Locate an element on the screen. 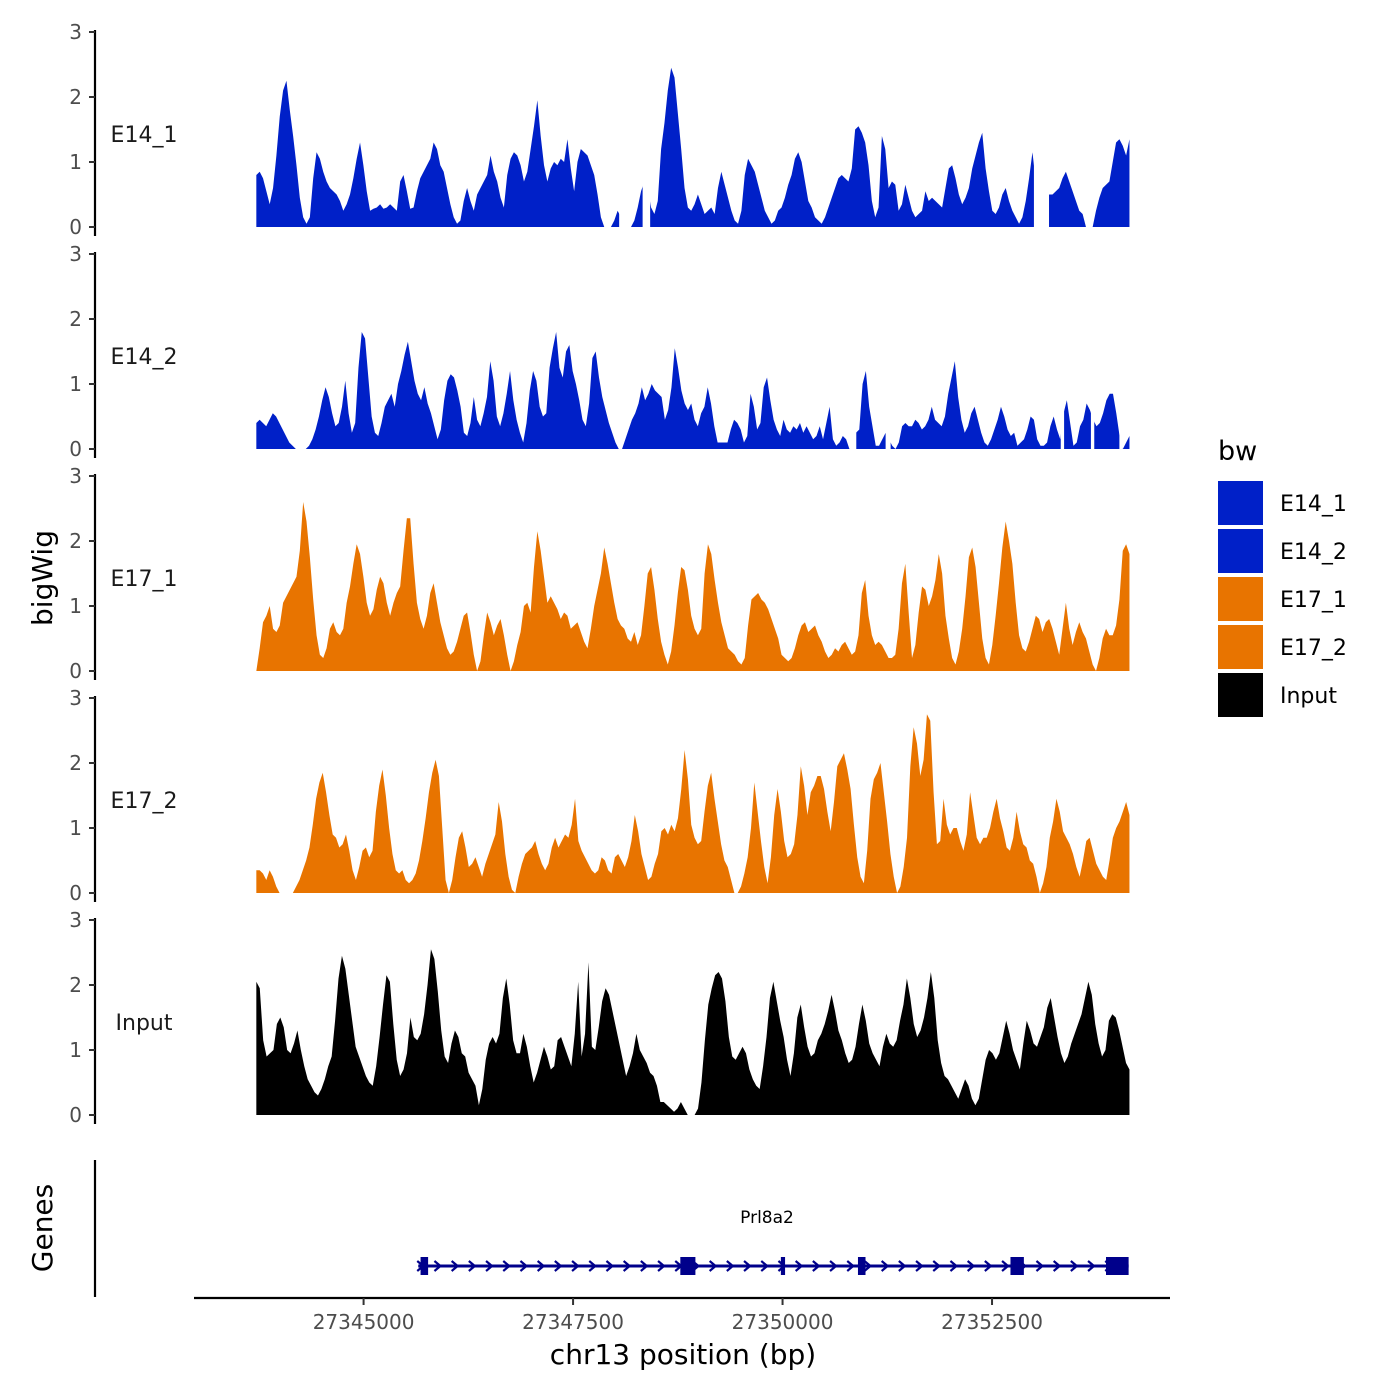 This screenshot has width=1400, height=1400. track-input: 0 1 2 3 Input is located at coordinates (599, 1017).